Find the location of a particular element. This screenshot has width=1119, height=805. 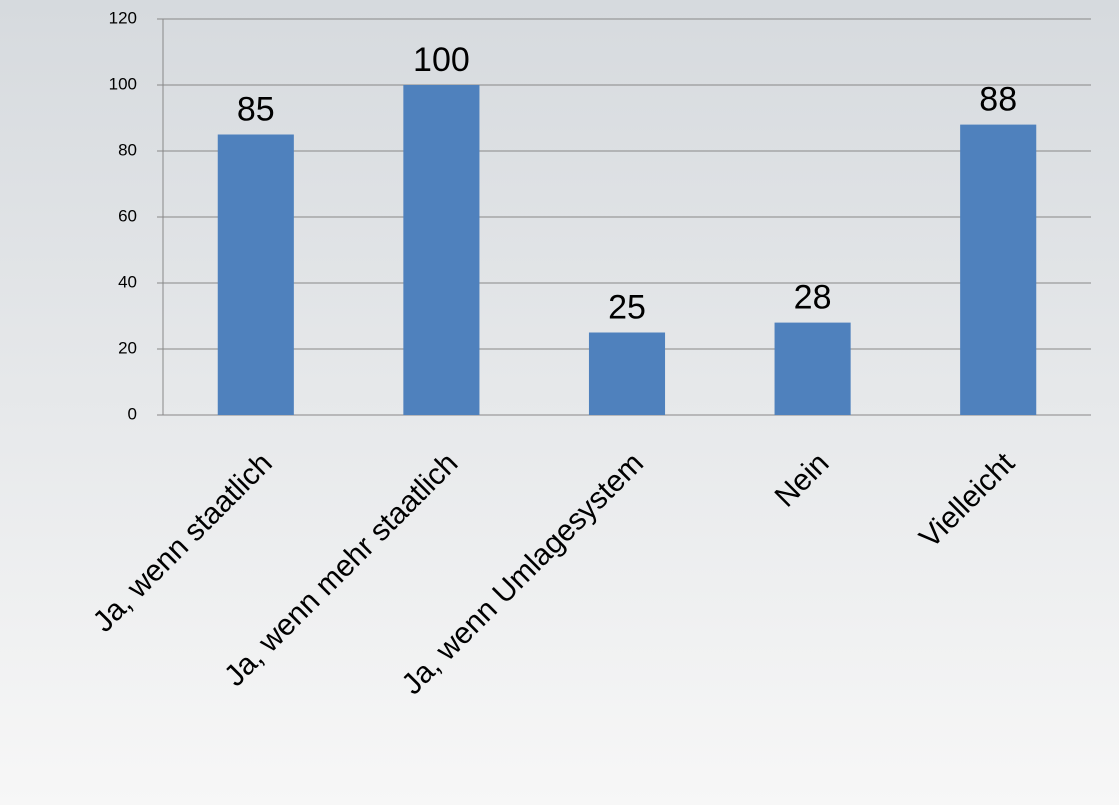

y-tick-label: 120 is located at coordinates (123, 17).